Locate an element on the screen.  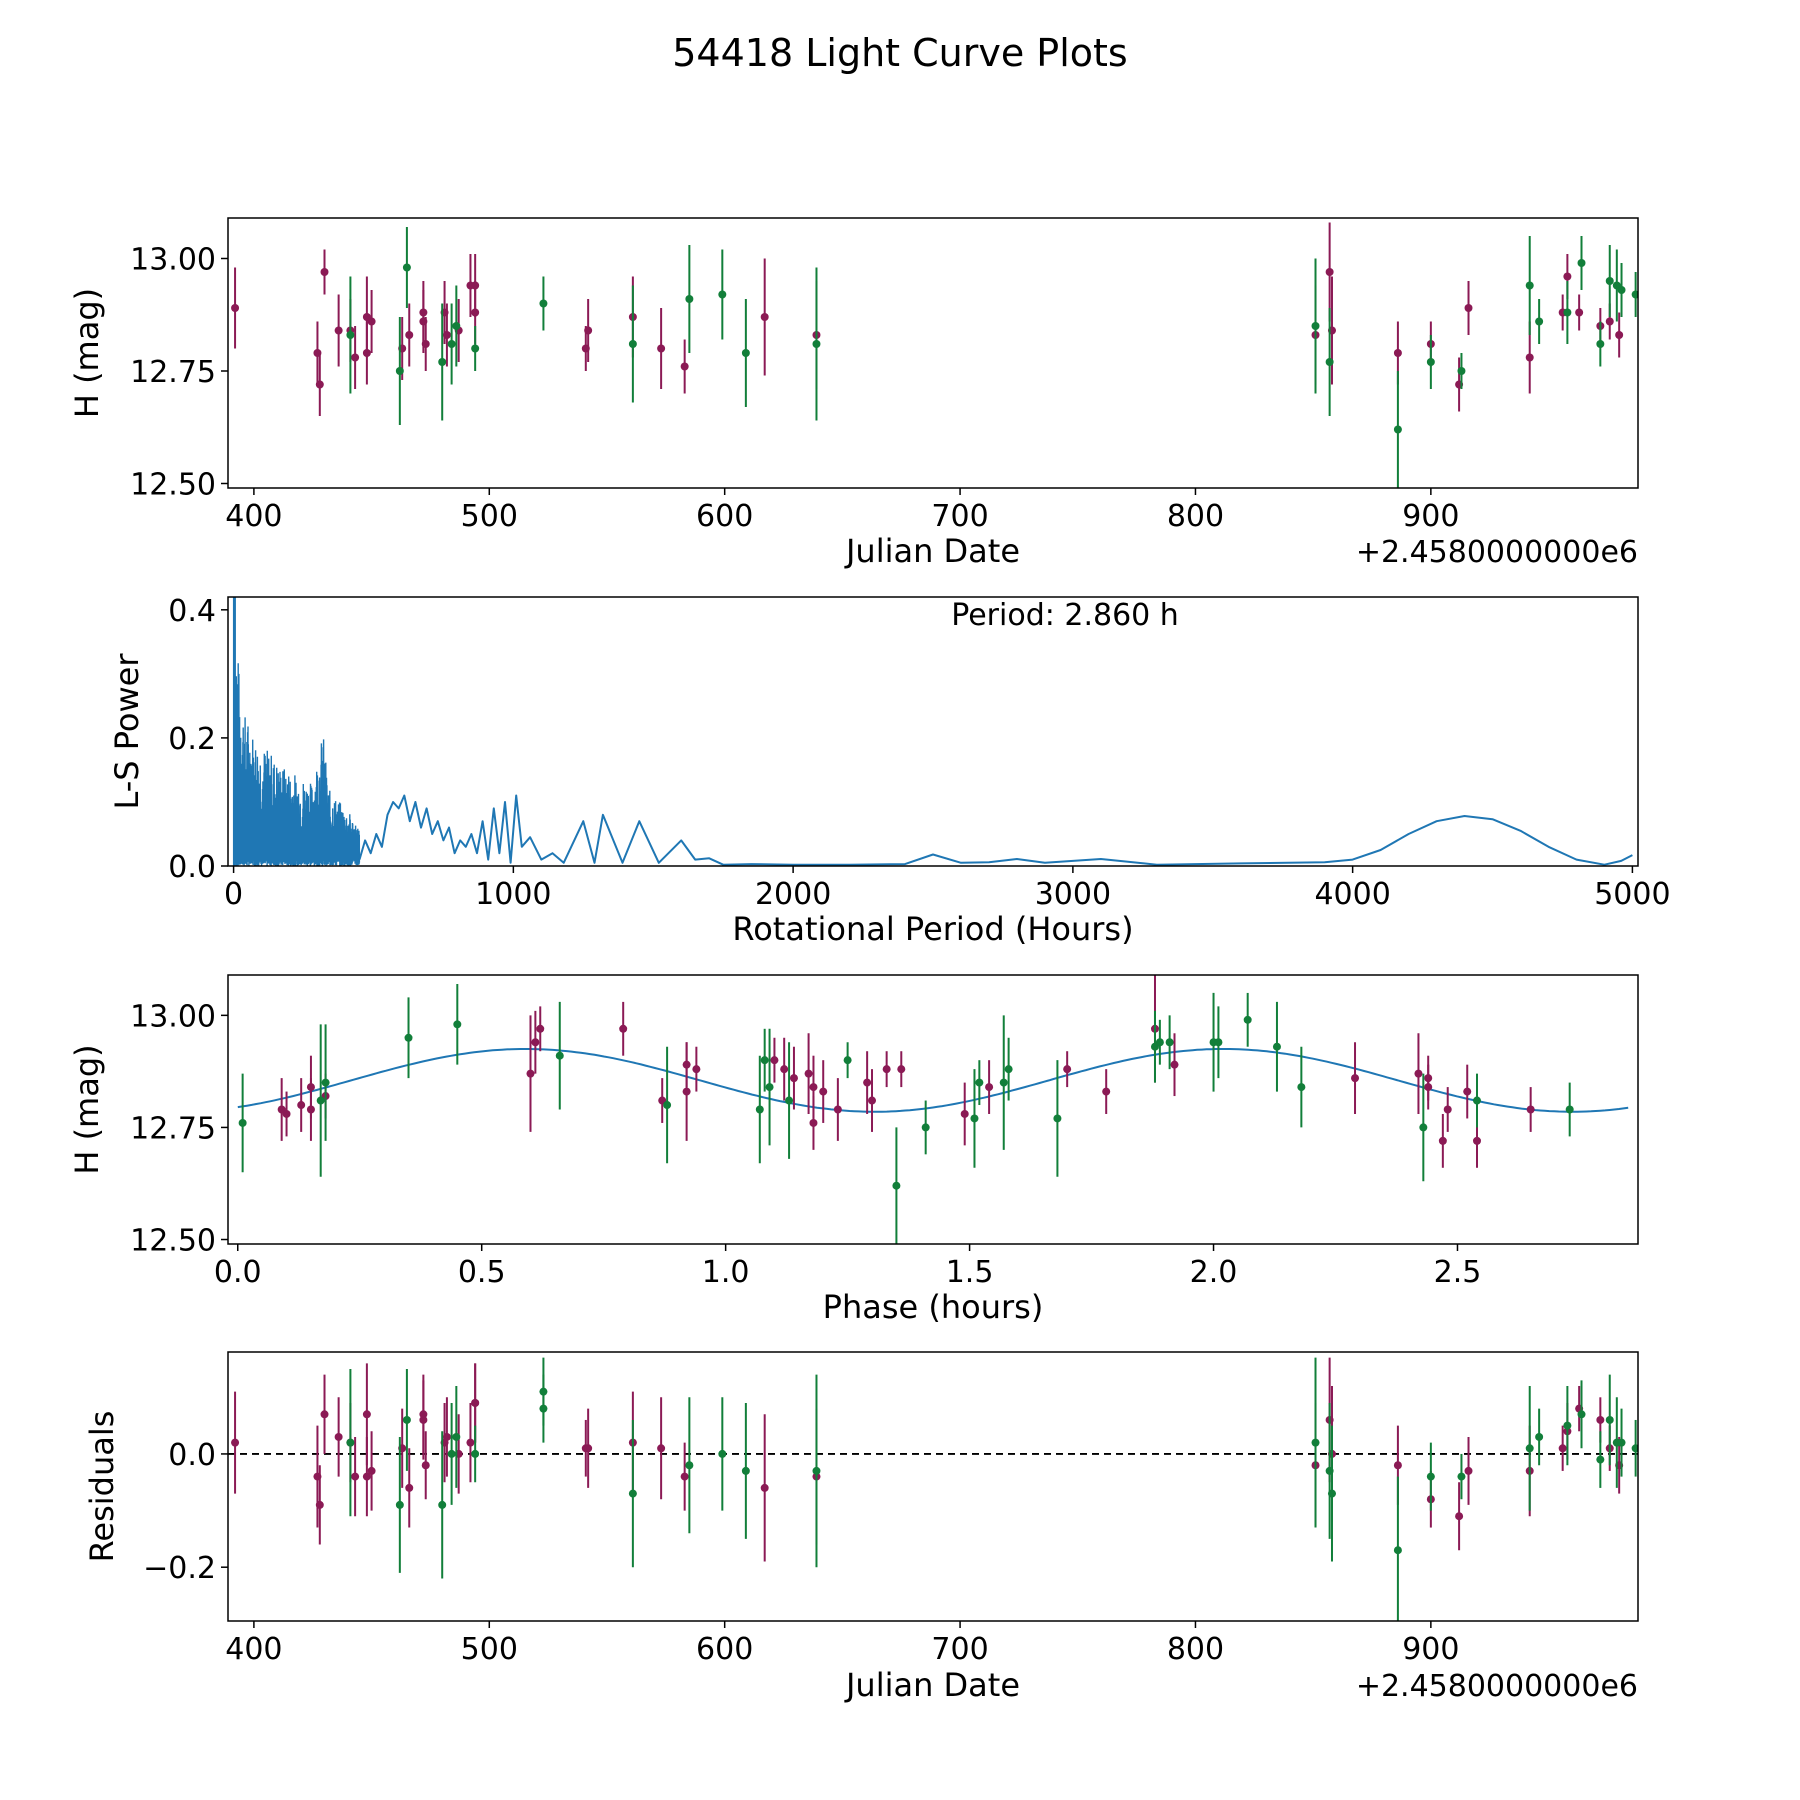
light-curve-xtick-label: 900 is located at coordinates (1430, 516).